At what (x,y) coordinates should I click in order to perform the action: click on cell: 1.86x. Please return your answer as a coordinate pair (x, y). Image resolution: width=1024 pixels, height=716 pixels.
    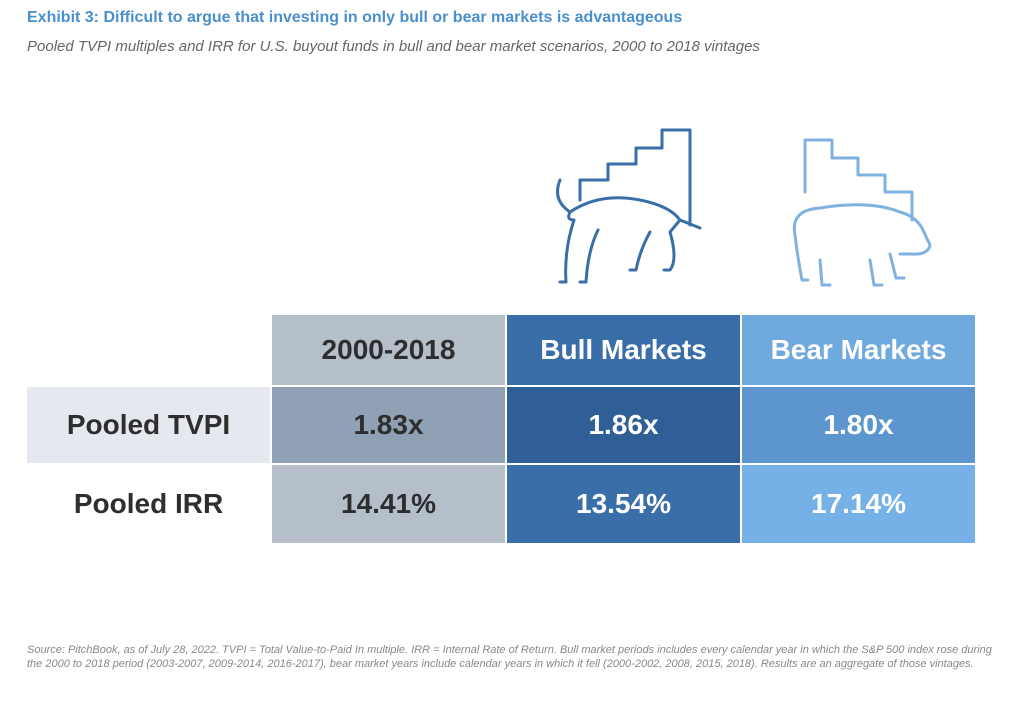
    Looking at the image, I should click on (623, 425).